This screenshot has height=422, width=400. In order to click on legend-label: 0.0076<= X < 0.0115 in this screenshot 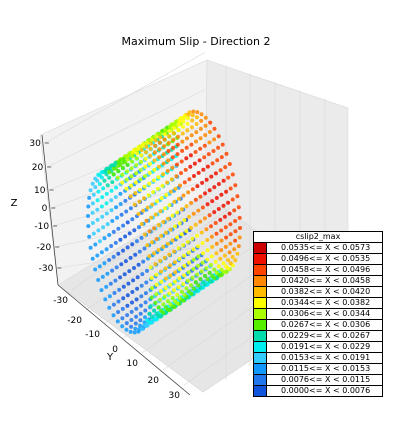, I will do `click(326, 379)`.